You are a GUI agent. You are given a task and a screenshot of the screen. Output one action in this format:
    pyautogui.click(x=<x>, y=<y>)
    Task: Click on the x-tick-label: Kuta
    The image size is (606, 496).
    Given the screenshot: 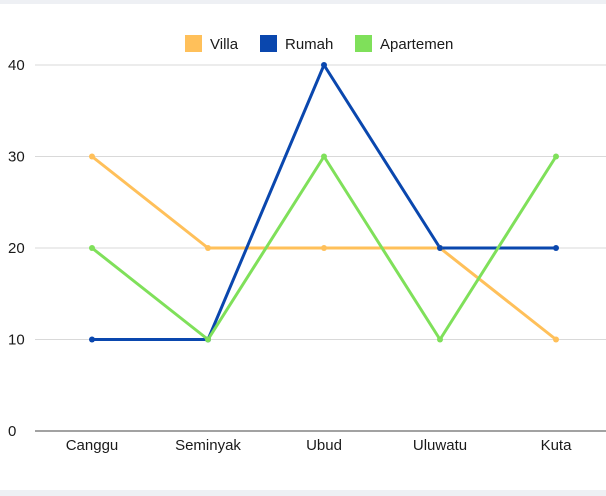 What is the action you would take?
    pyautogui.click(x=557, y=445)
    